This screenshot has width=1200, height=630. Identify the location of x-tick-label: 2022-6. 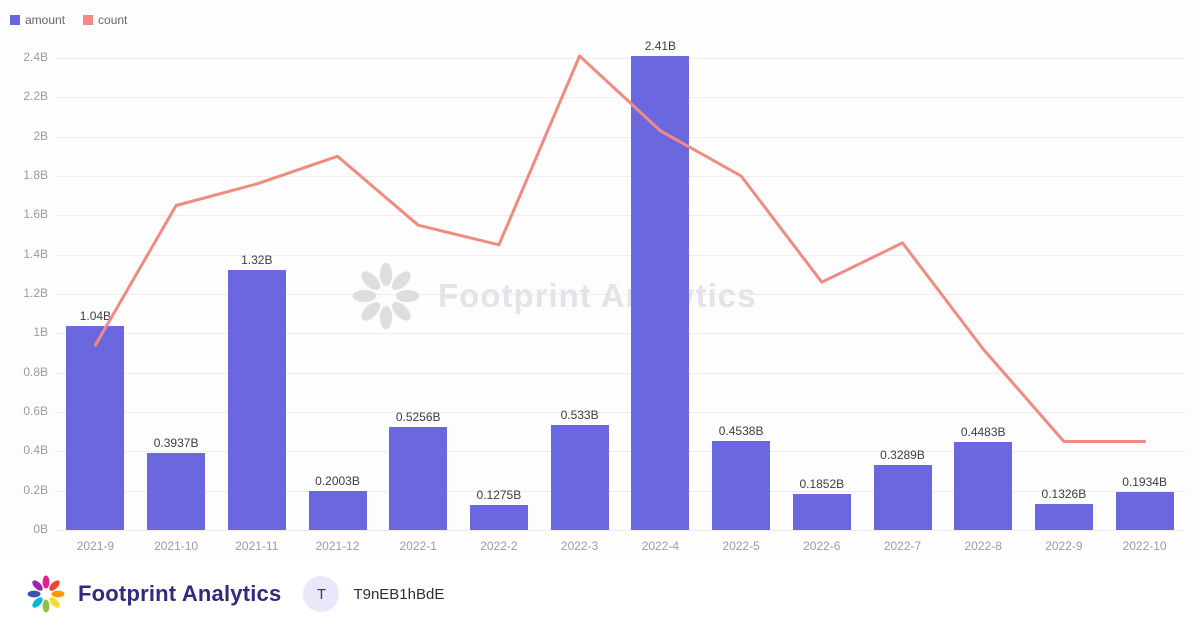
(822, 546).